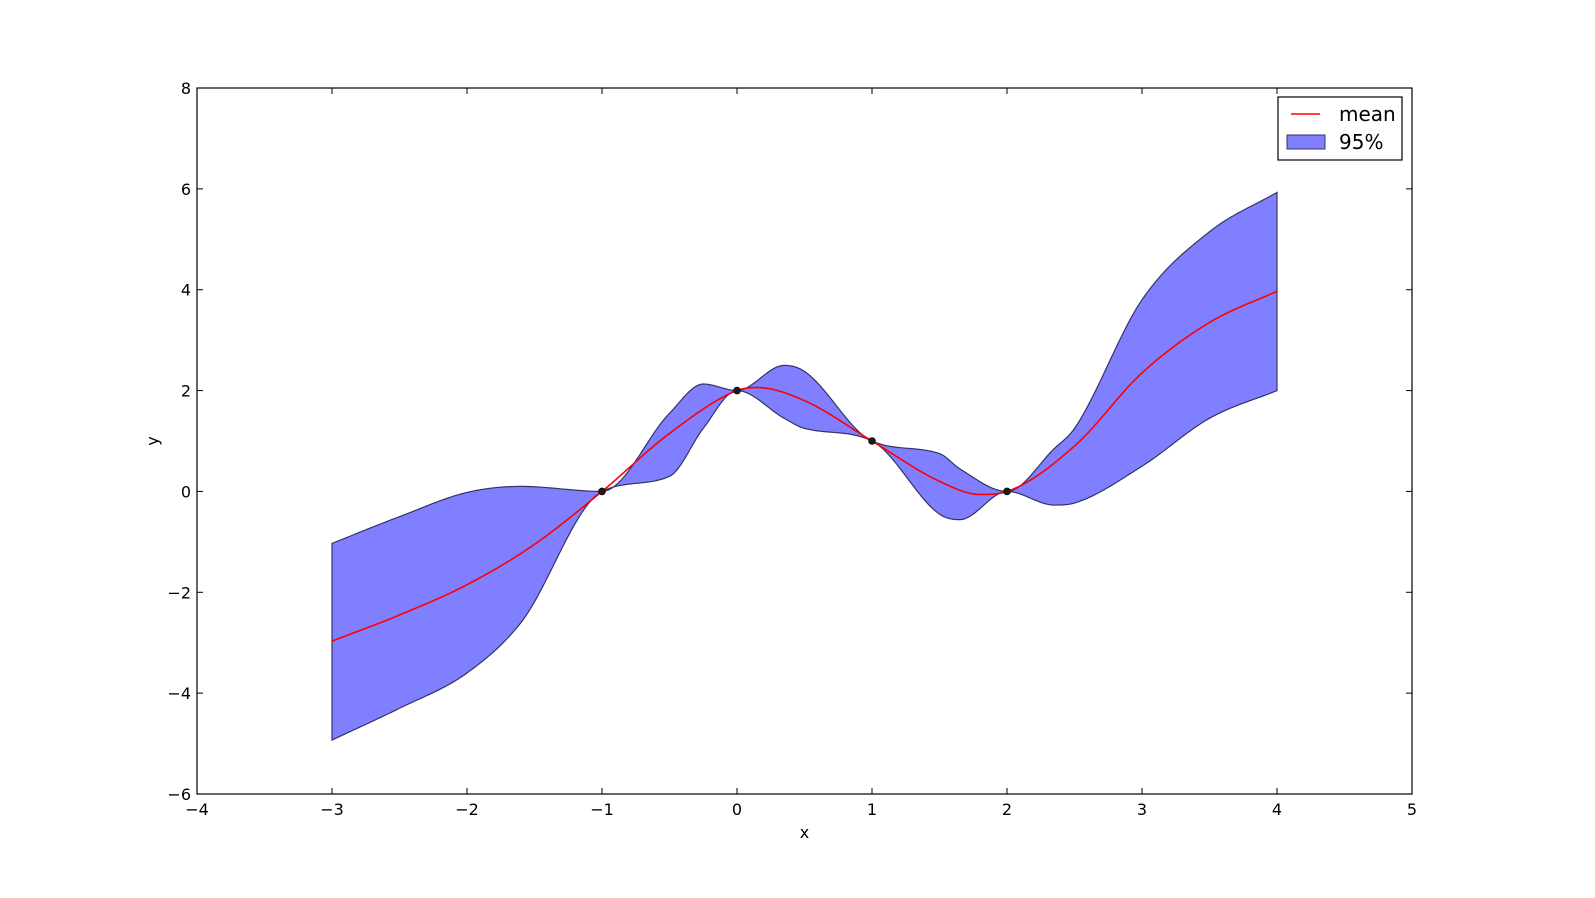  I want to click on x-tick-label: 2, so click(1007, 809).